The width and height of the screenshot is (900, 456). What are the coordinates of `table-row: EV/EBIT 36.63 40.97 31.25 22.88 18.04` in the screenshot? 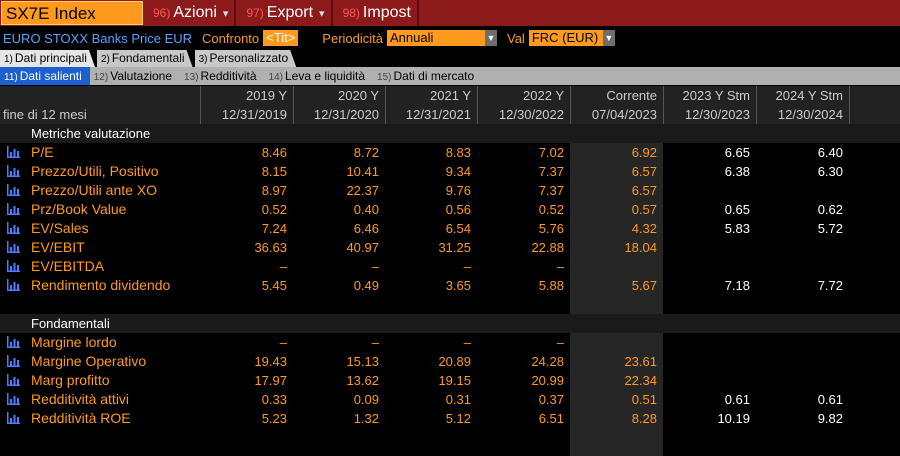 It's located at (450, 247).